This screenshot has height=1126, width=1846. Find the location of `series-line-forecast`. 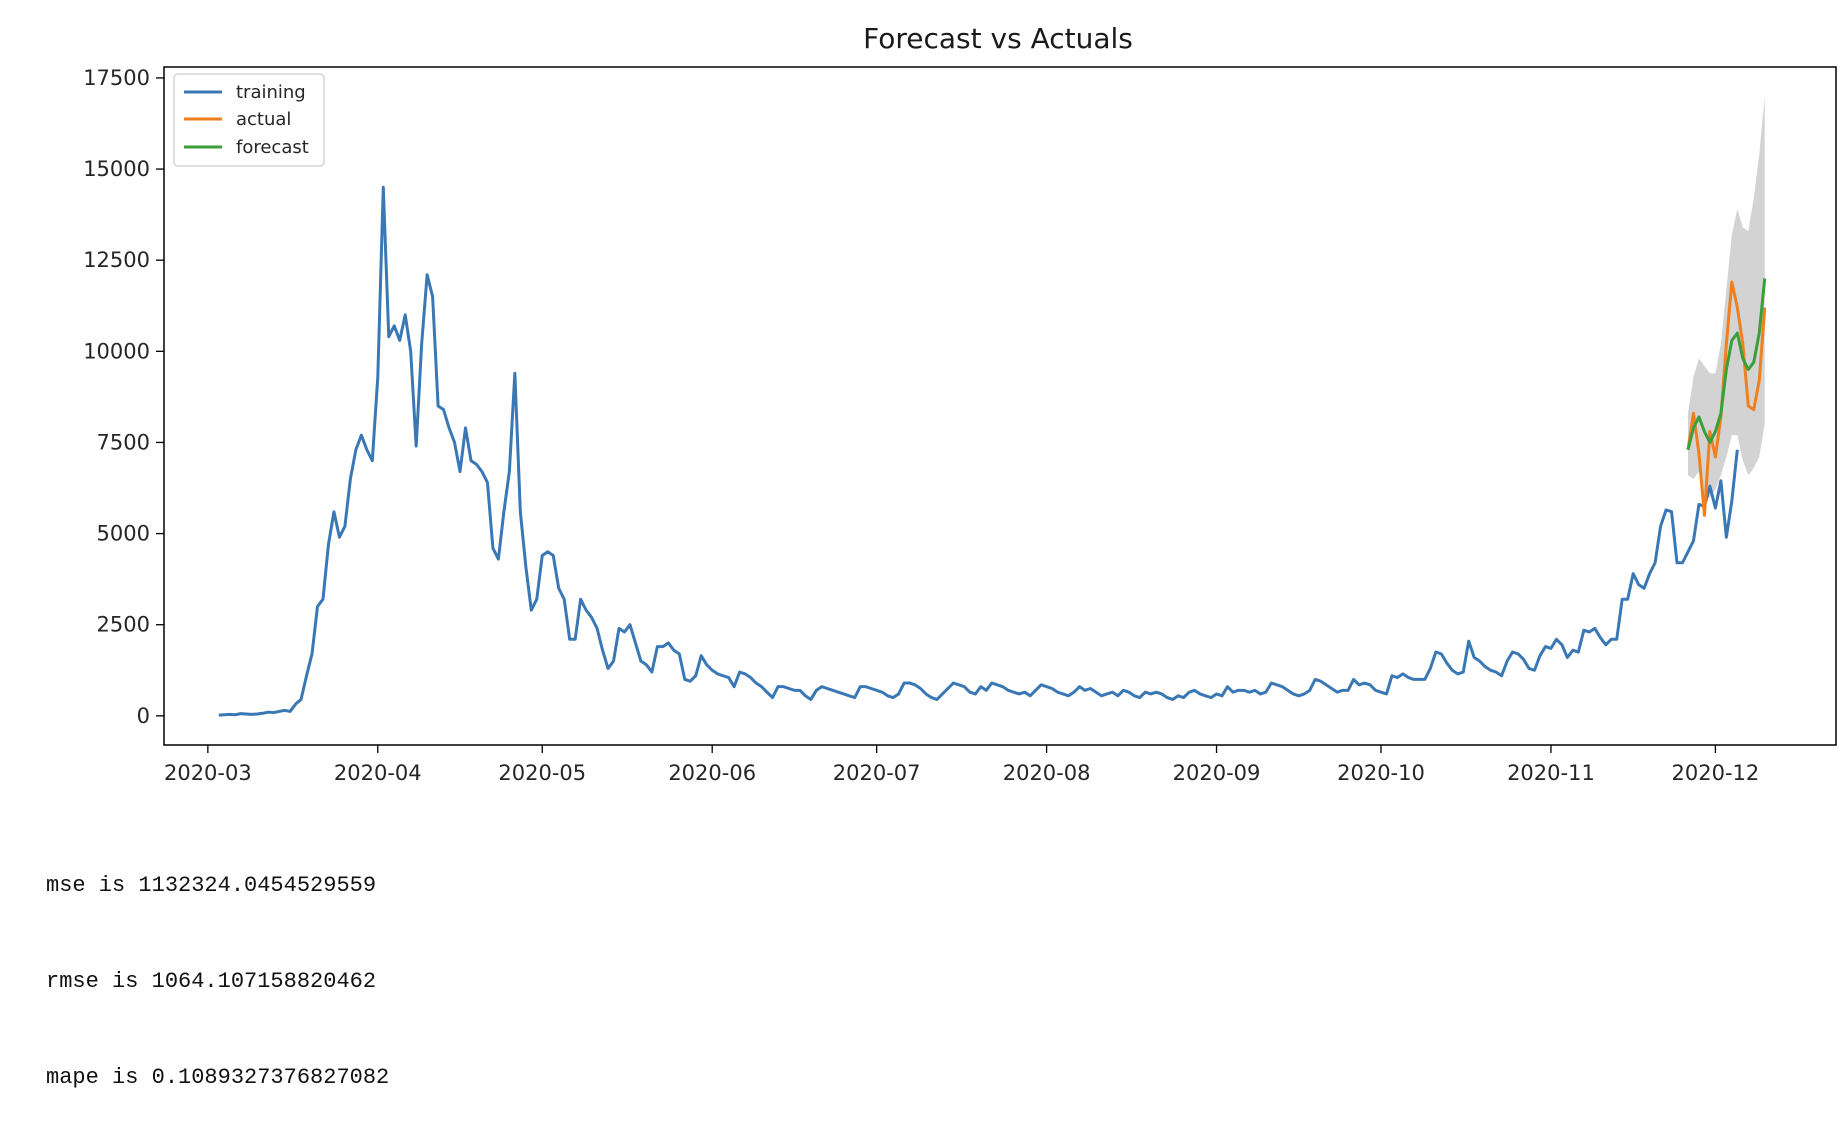

series-line-forecast is located at coordinates (1726, 364).